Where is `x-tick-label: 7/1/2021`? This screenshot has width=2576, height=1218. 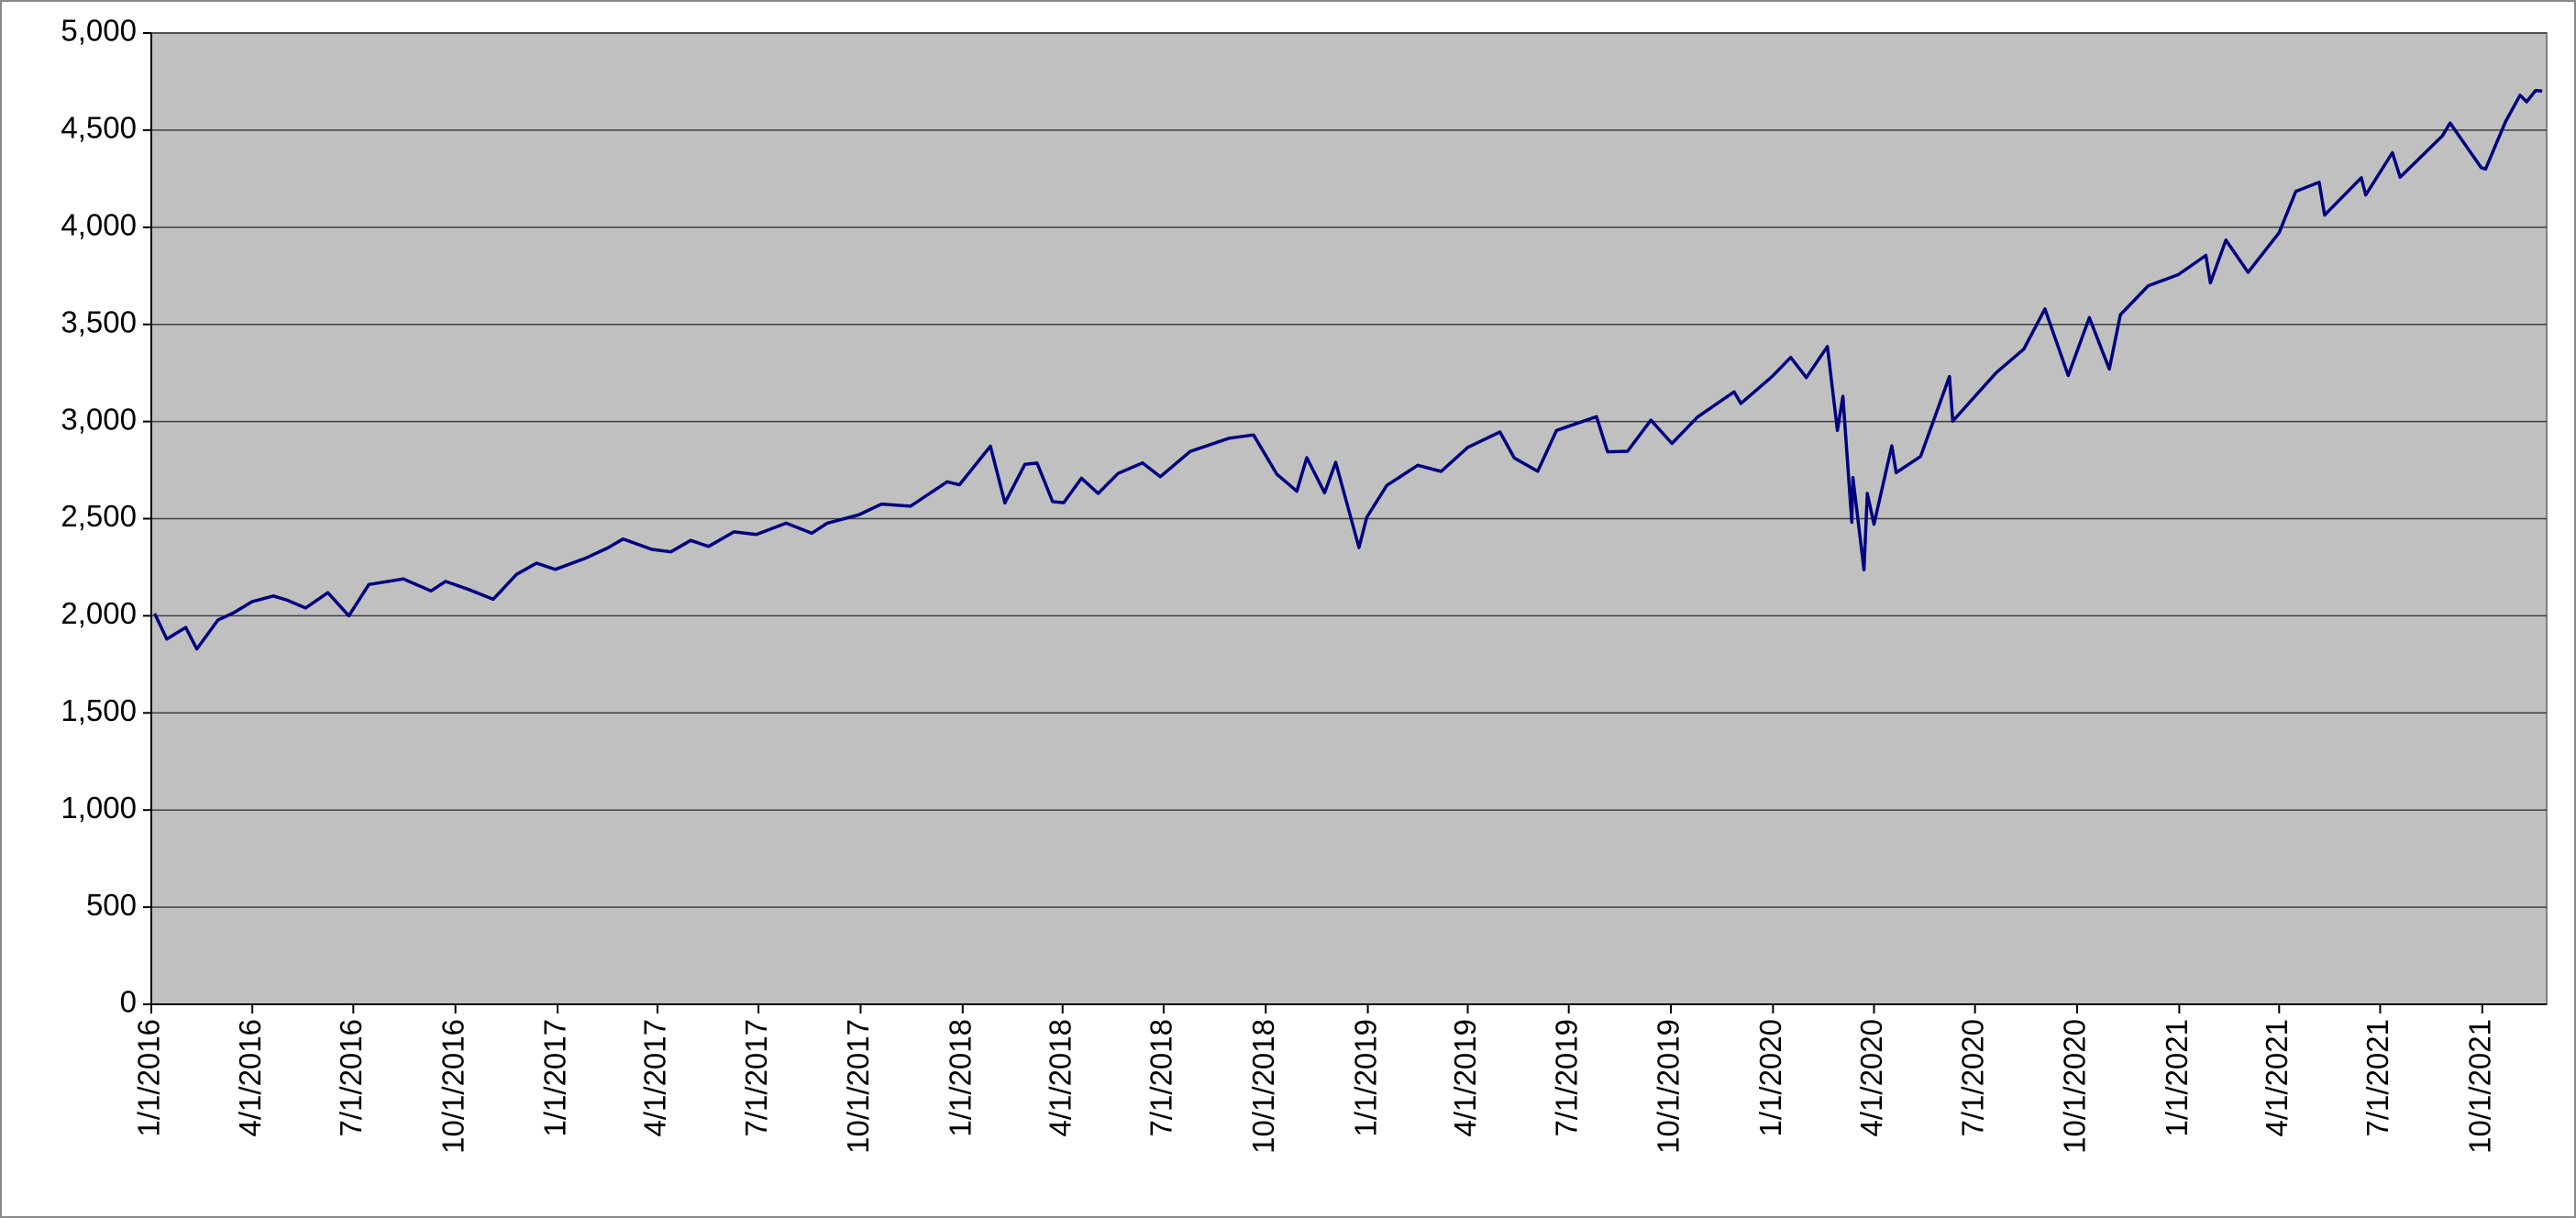 x-tick-label: 7/1/2021 is located at coordinates (2377, 1077).